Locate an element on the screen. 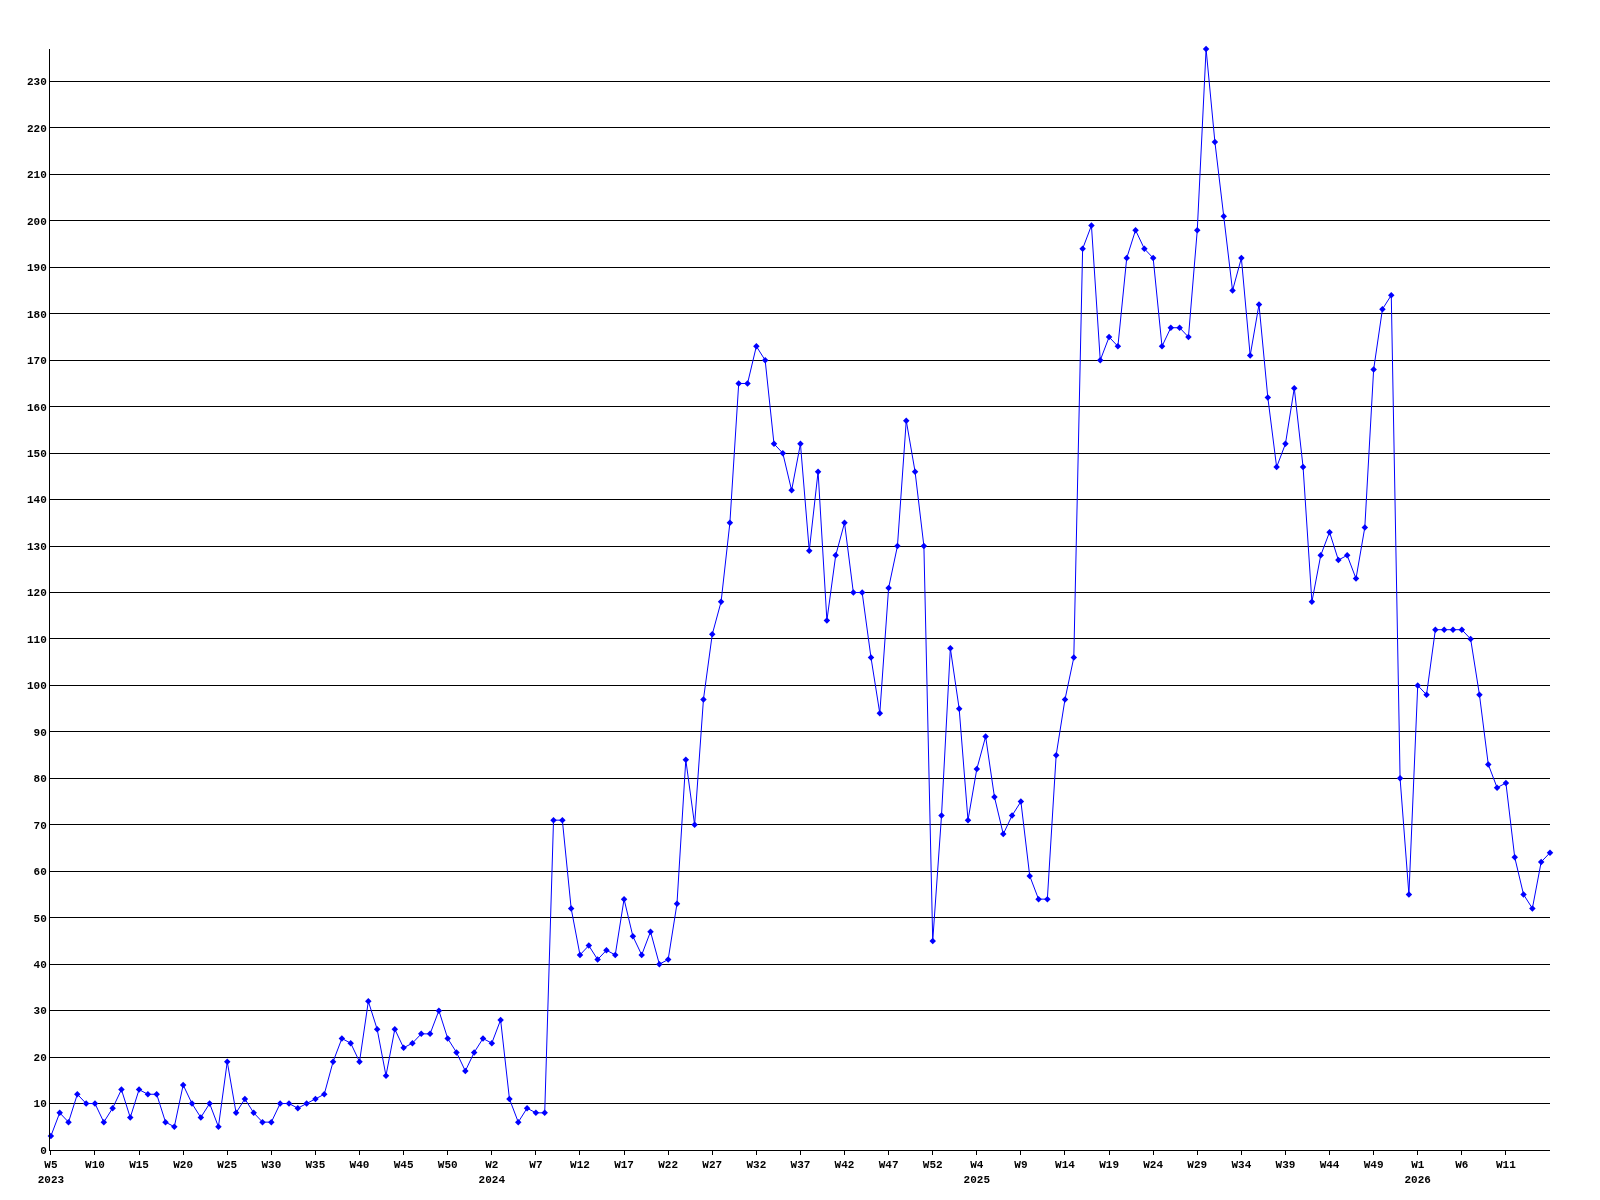  y-tick-label: 50 is located at coordinates (40, 918).